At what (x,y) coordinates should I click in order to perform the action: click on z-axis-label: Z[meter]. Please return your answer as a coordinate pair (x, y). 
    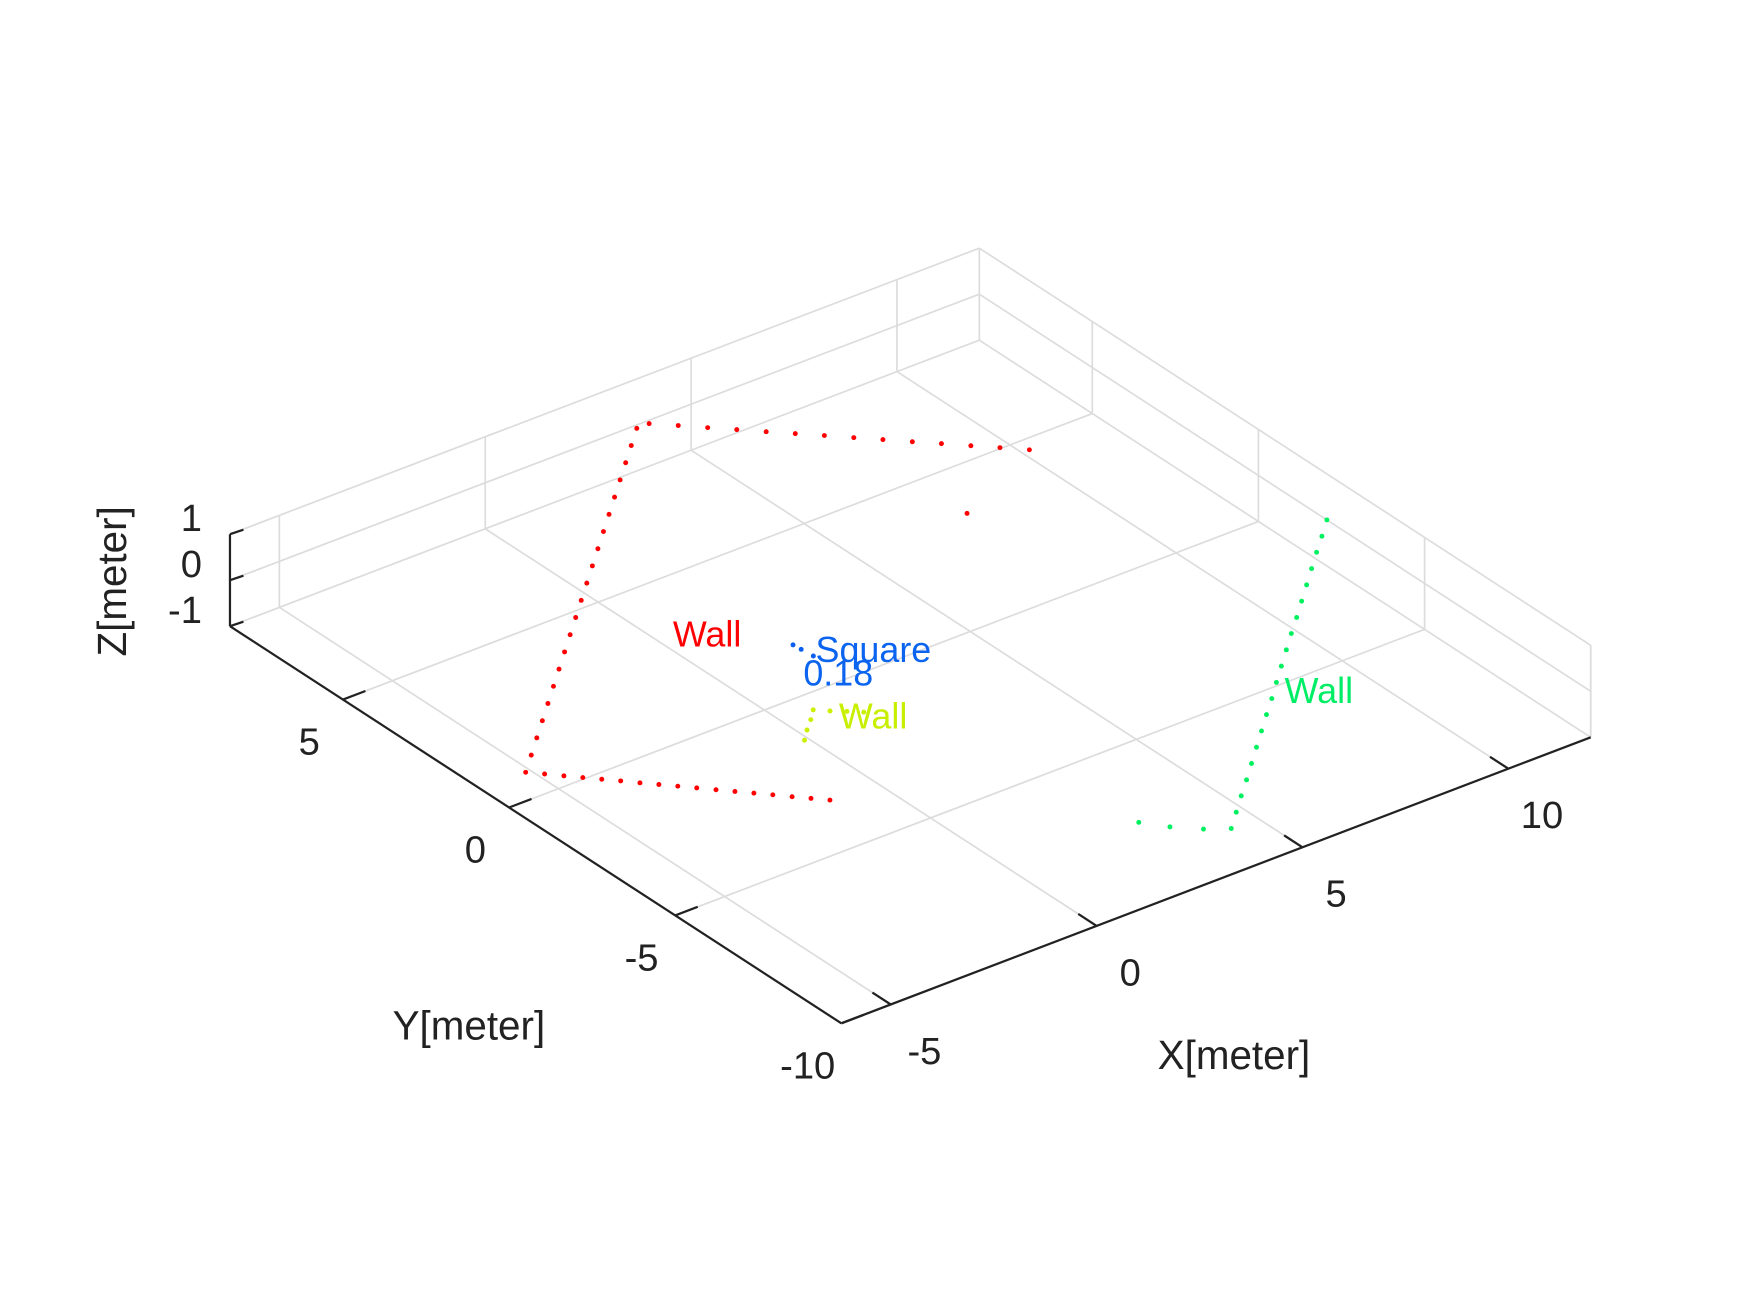
    Looking at the image, I should click on (112, 581).